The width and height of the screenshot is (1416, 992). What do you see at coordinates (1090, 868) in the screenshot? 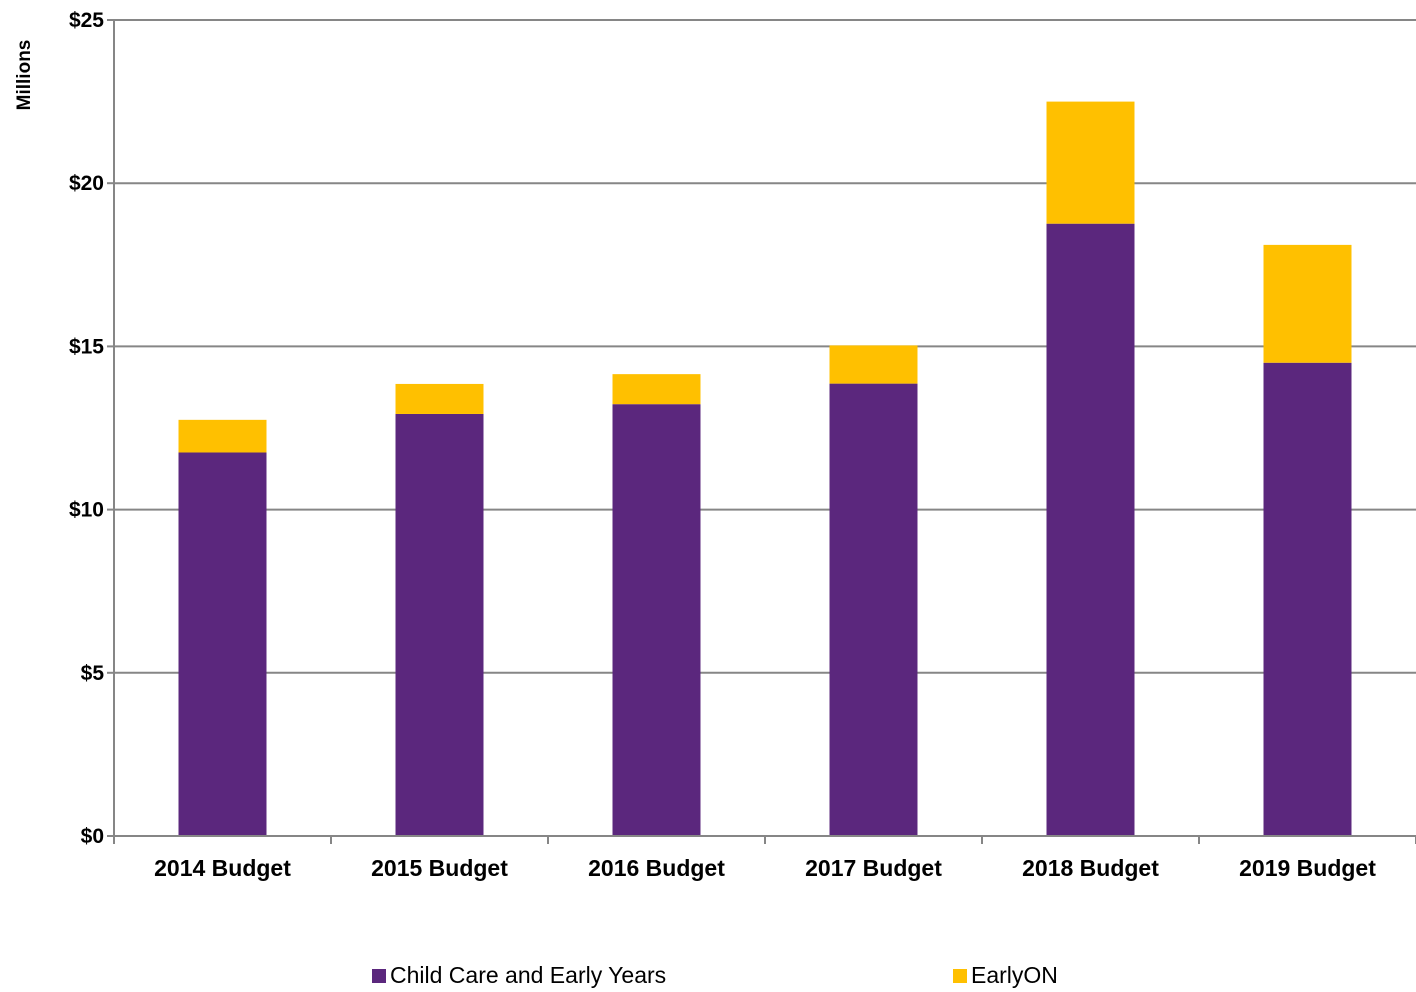
I see `x-tick-label: 2018 Budget` at bounding box center [1090, 868].